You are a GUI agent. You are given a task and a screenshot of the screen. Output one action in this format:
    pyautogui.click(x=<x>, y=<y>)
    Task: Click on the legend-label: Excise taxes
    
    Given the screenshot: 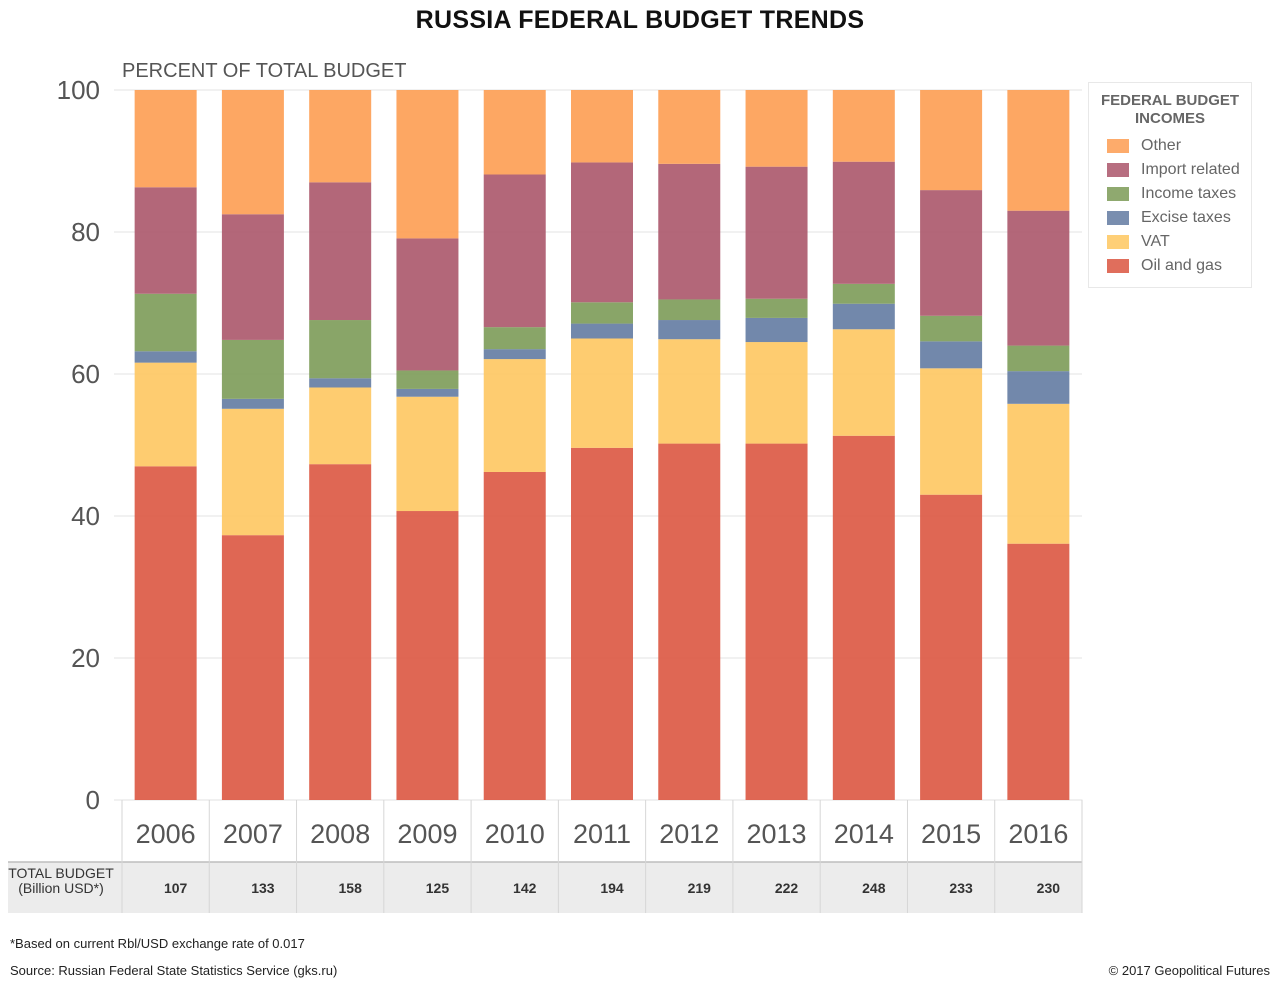 What is the action you would take?
    pyautogui.click(x=1186, y=217)
    